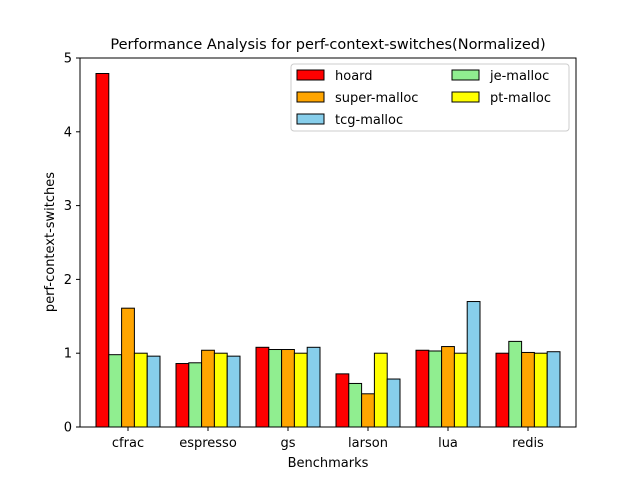 The width and height of the screenshot is (640, 480). What do you see at coordinates (448, 443) in the screenshot?
I see `x-tick-label-lua: lua` at bounding box center [448, 443].